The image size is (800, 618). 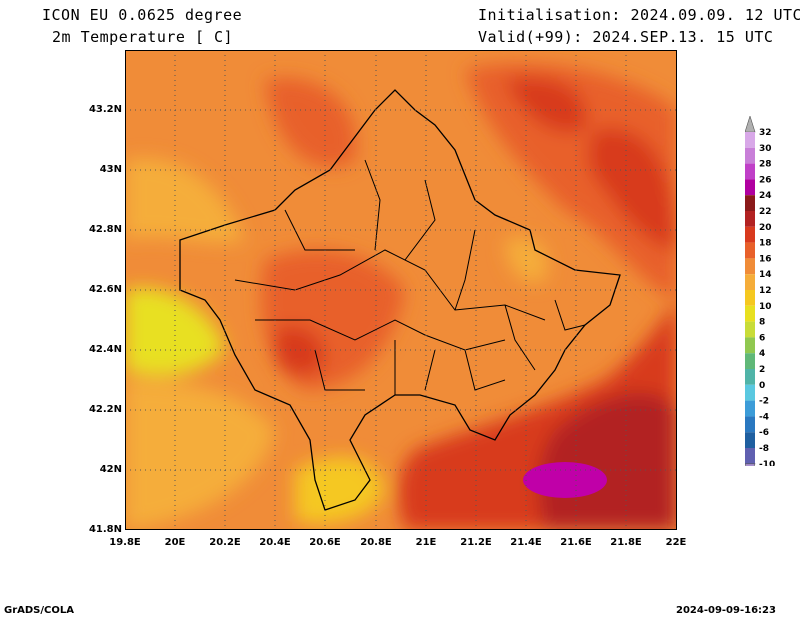 I want to click on colorbar-label: -10, so click(x=767, y=463).